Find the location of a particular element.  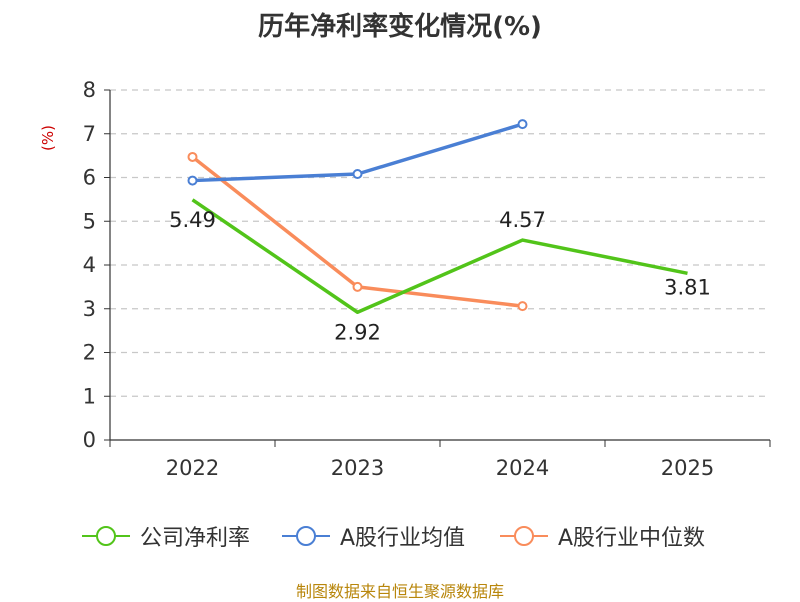

legend-circle-company is located at coordinates (106, 536).